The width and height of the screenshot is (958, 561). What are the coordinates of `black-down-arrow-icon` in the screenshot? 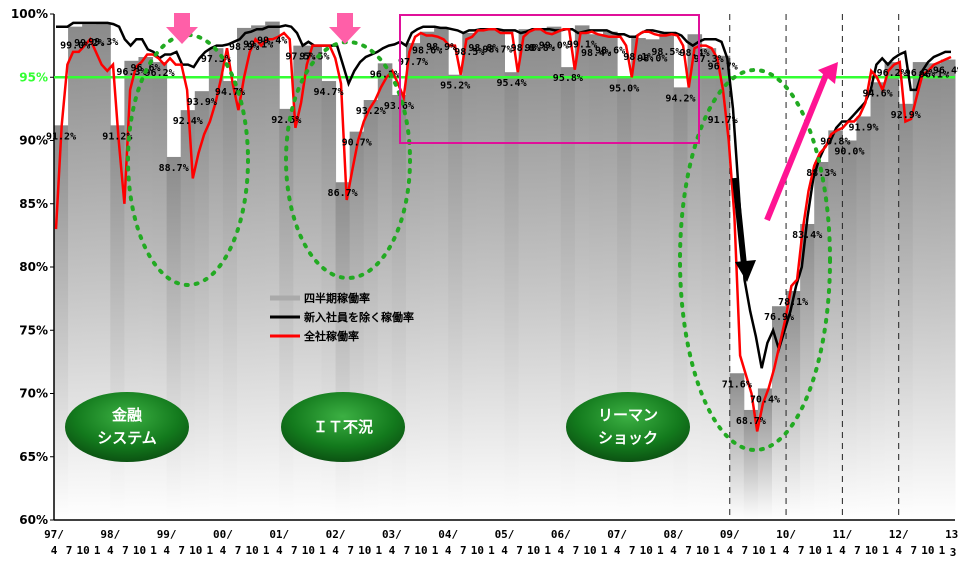 It's located at (744, 229).